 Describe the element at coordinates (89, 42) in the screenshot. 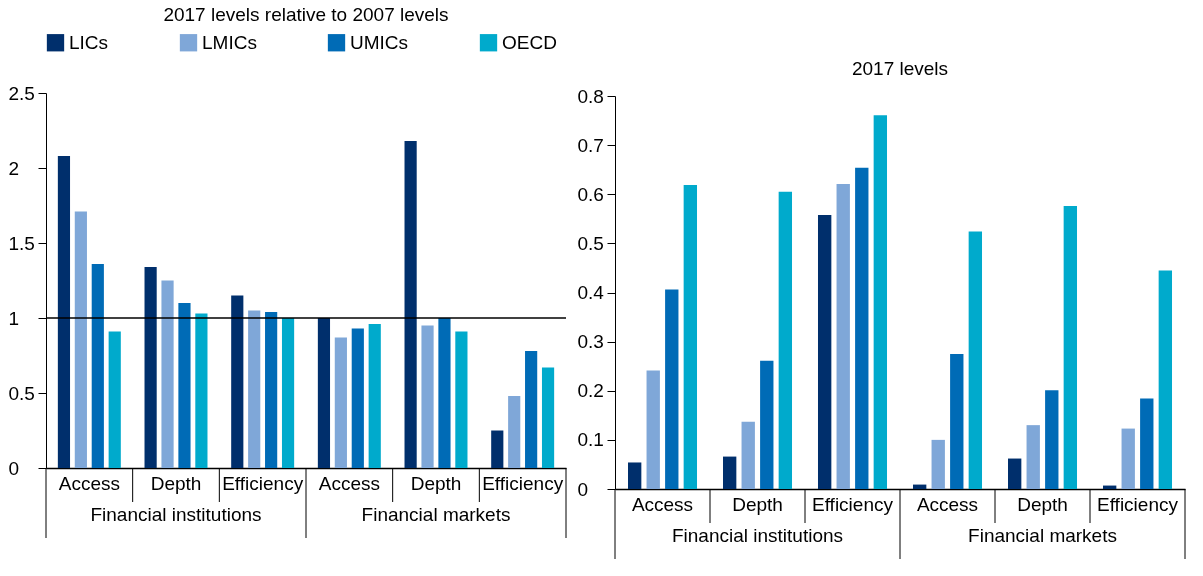

I see `legend-label: LICs` at that location.